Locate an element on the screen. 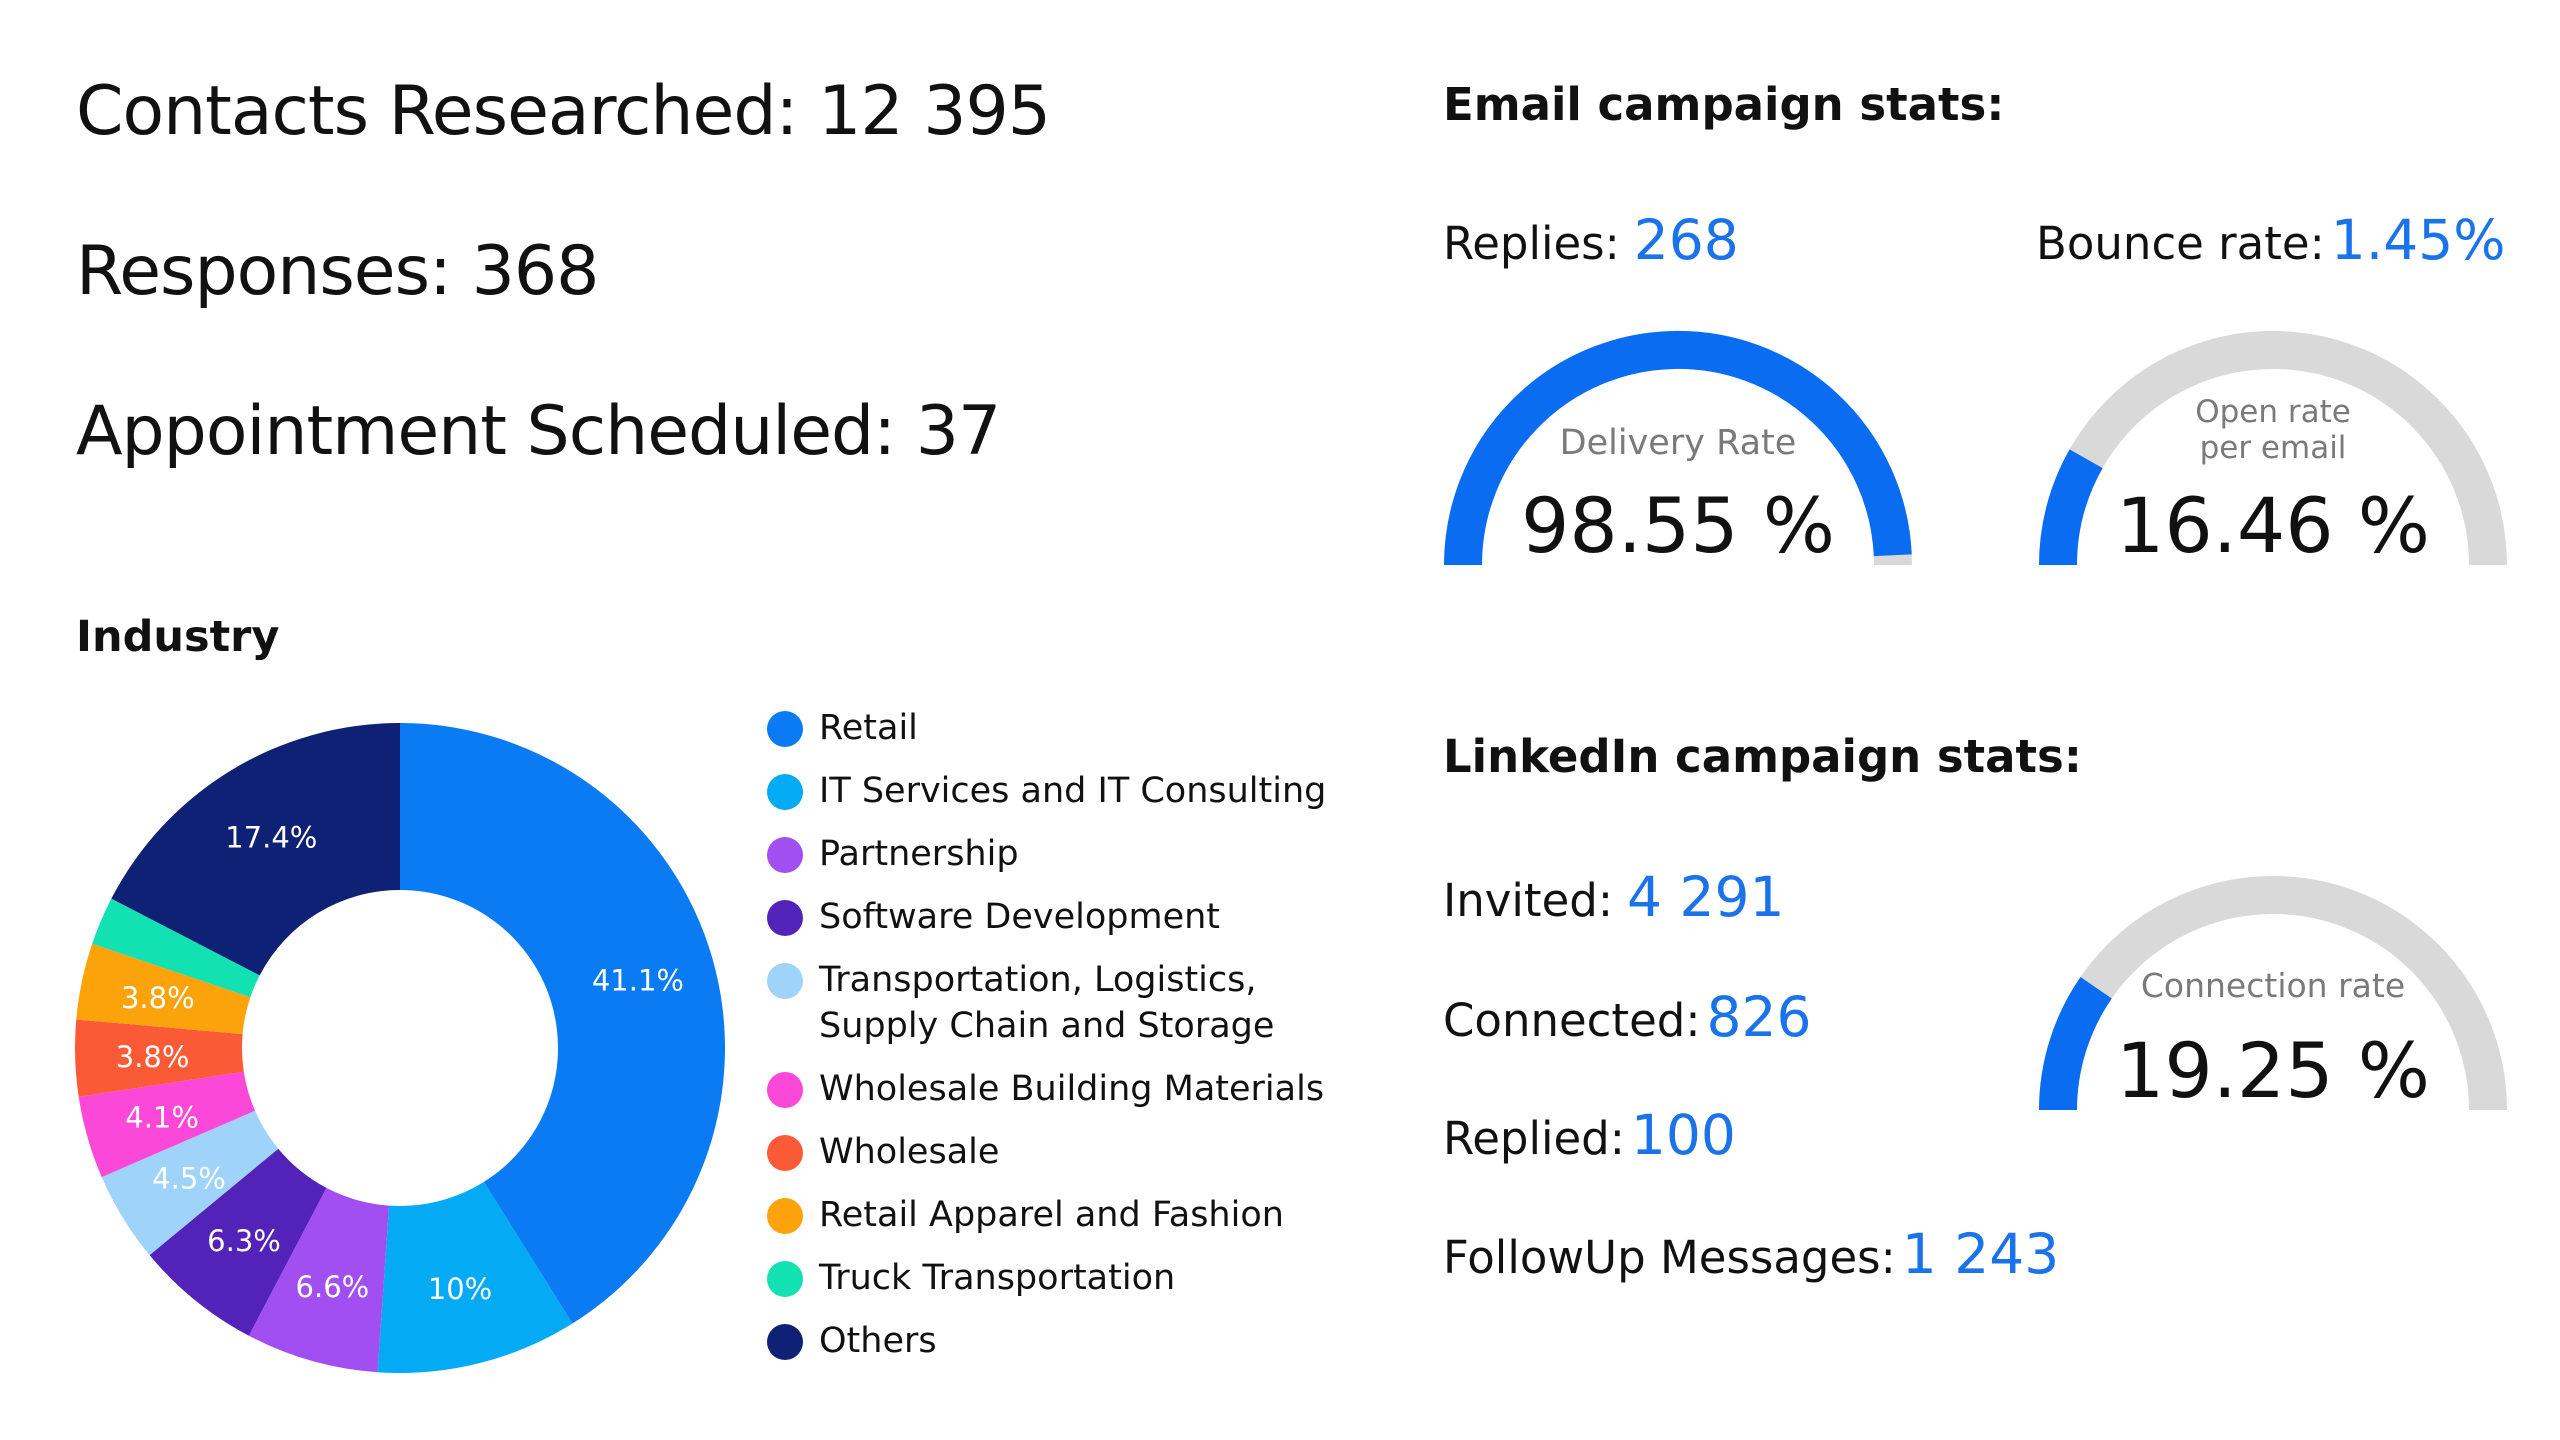  donut-slice-wholesale is located at coordinates (159, 1058).